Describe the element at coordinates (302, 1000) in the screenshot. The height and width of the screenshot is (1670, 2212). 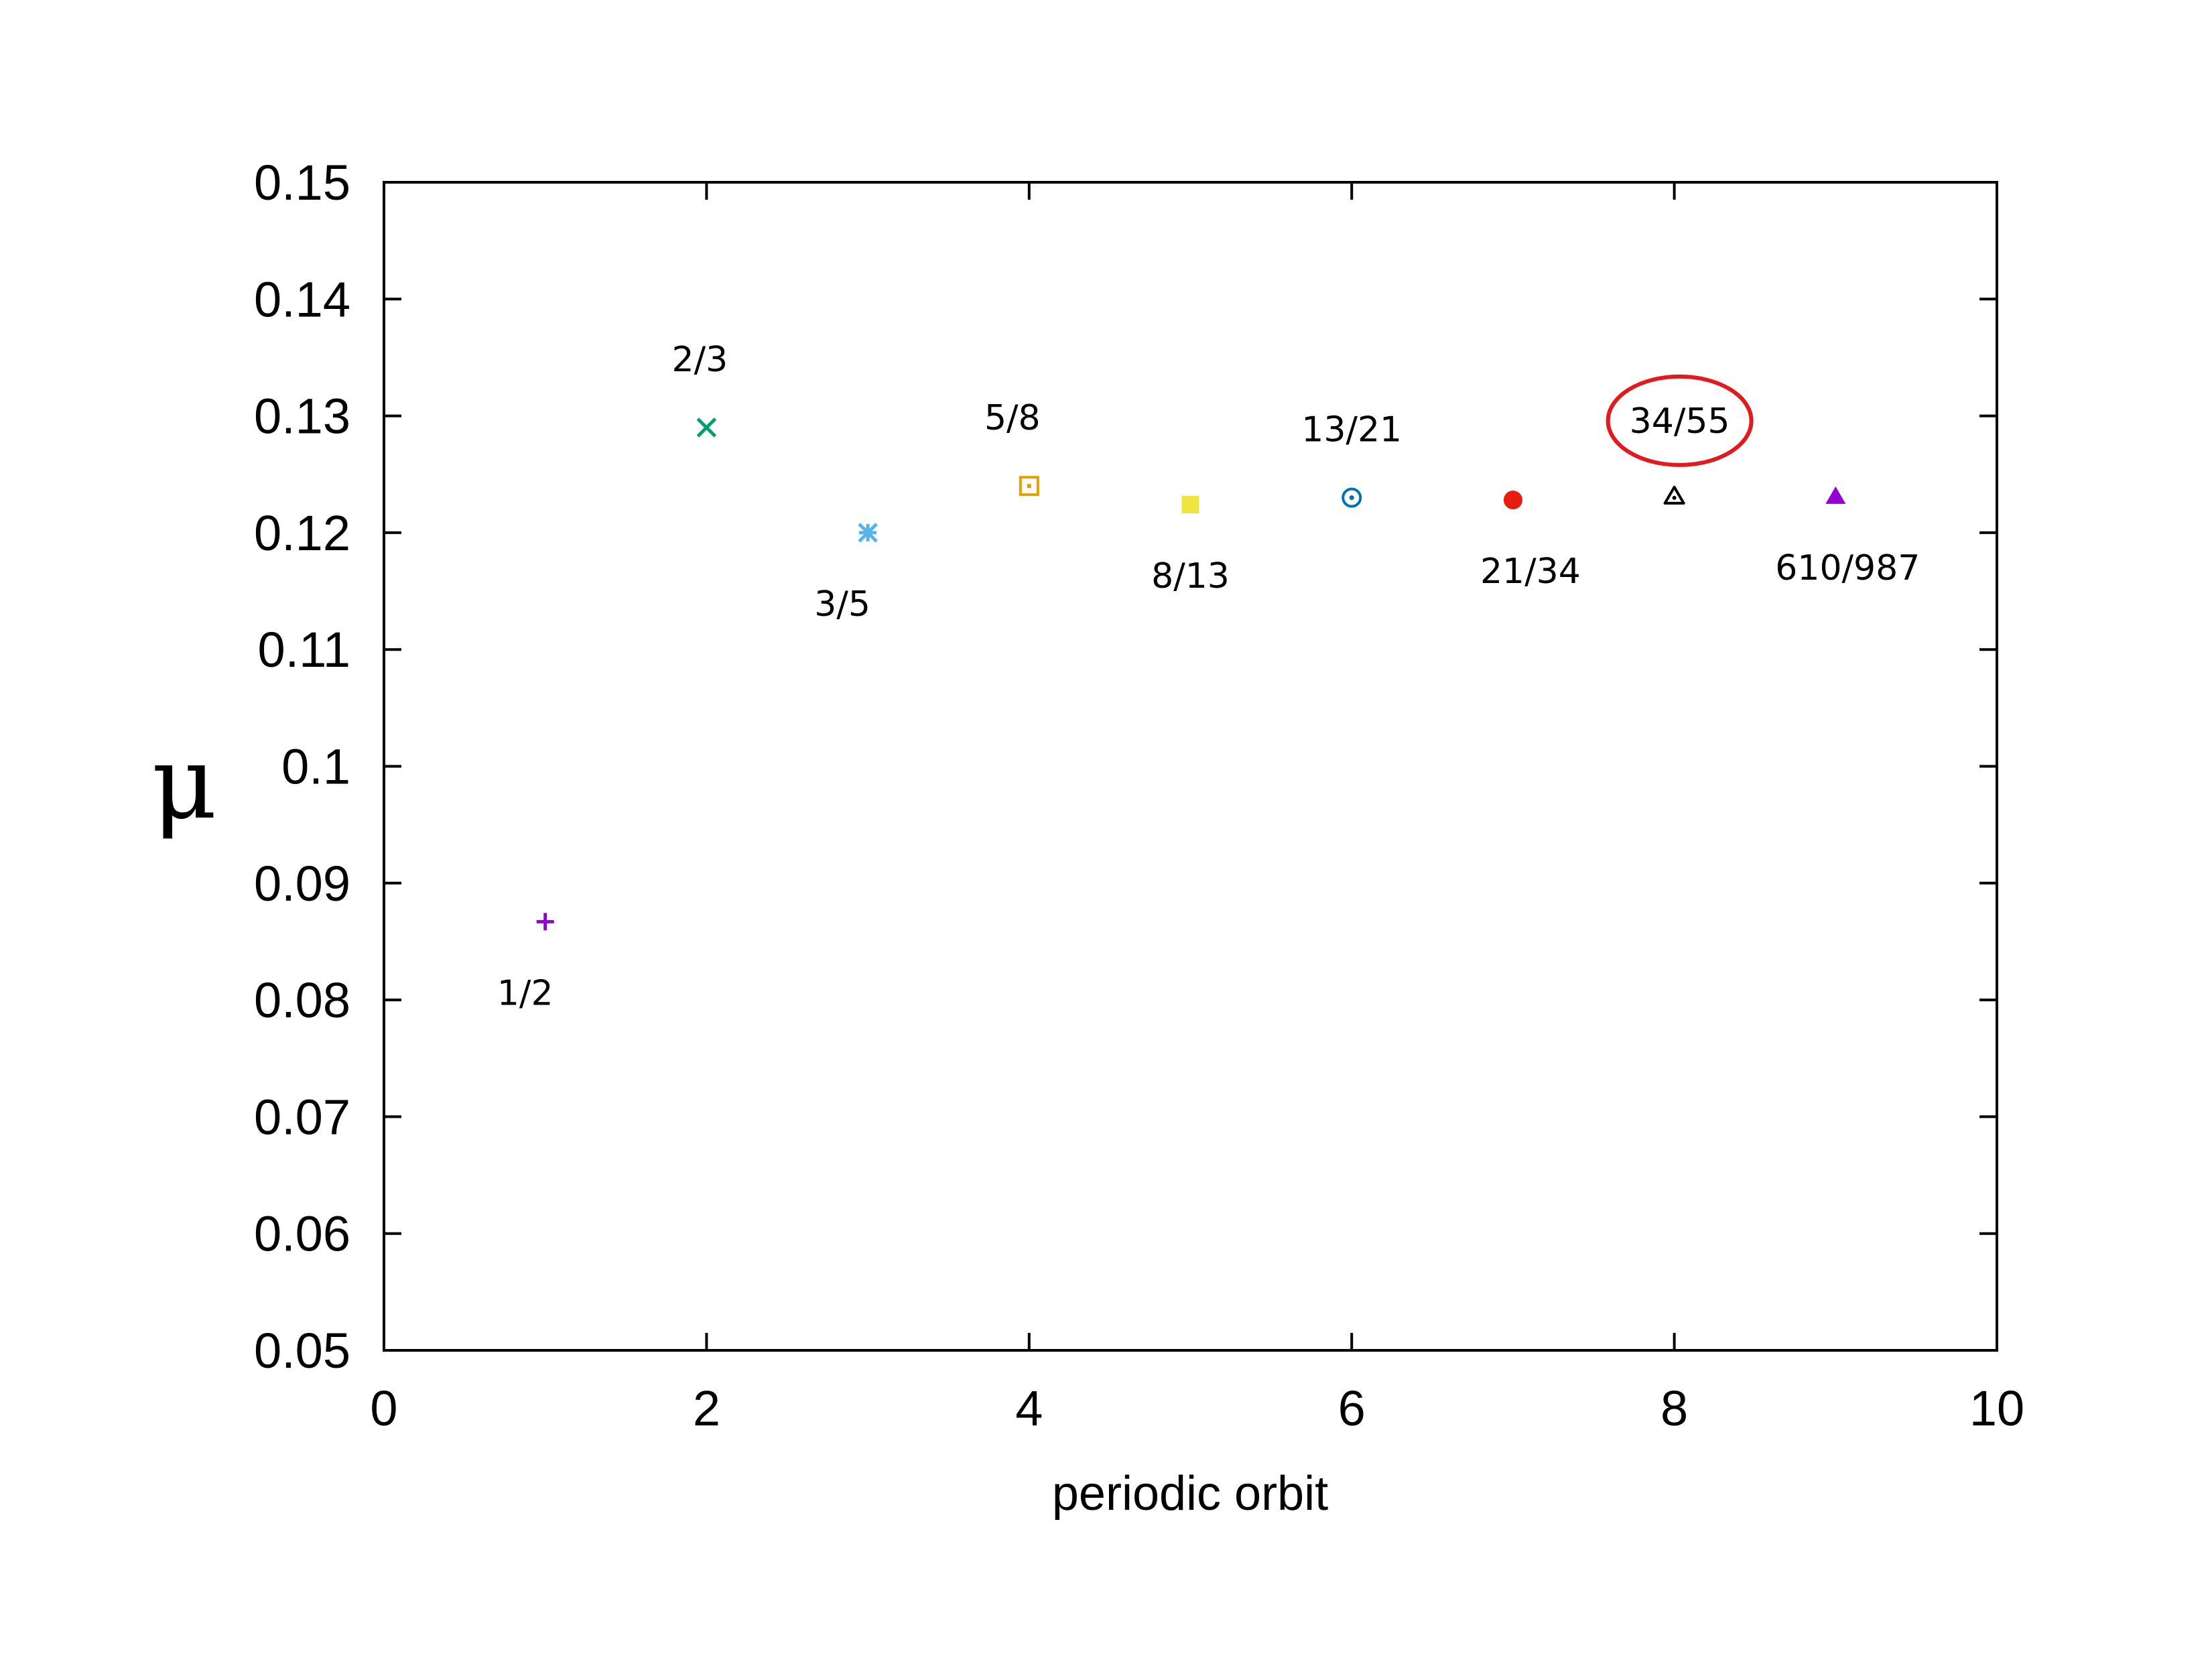
I see `y-tick-label: 0.08` at that location.